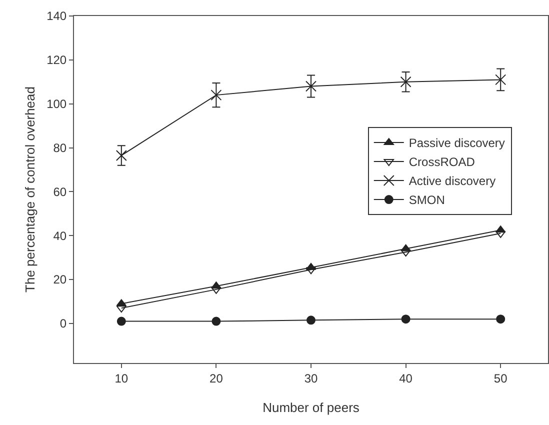  I want to click on legend-label: Active discovery, so click(452, 181).